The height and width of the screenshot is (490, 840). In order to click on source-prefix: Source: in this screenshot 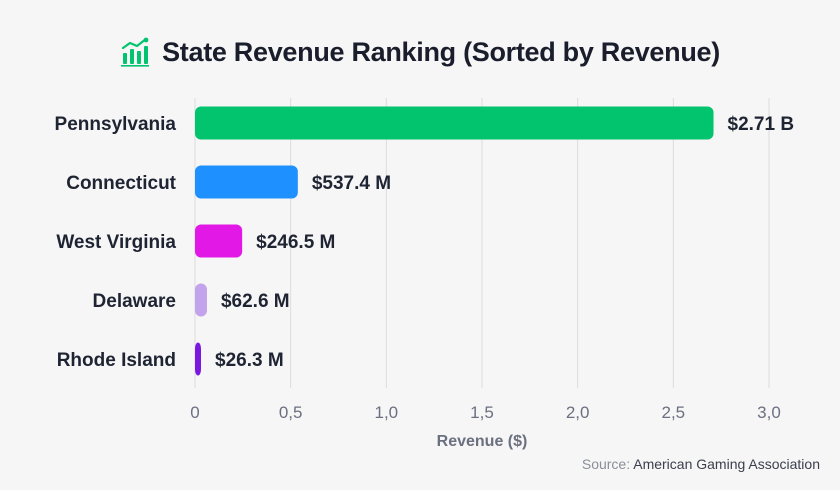, I will do `click(607, 464)`.